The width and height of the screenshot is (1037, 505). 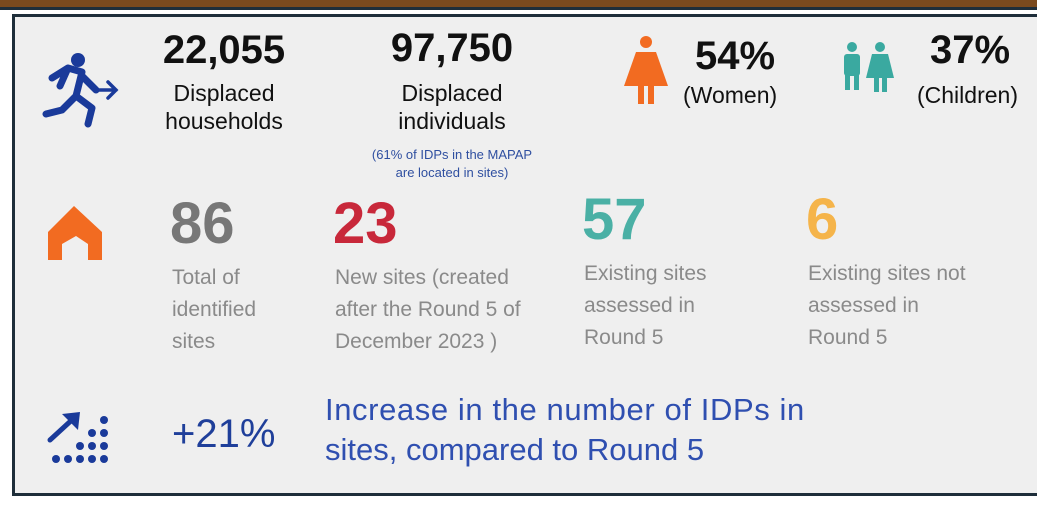 What do you see at coordinates (77, 437) in the screenshot?
I see `growth-icon` at bounding box center [77, 437].